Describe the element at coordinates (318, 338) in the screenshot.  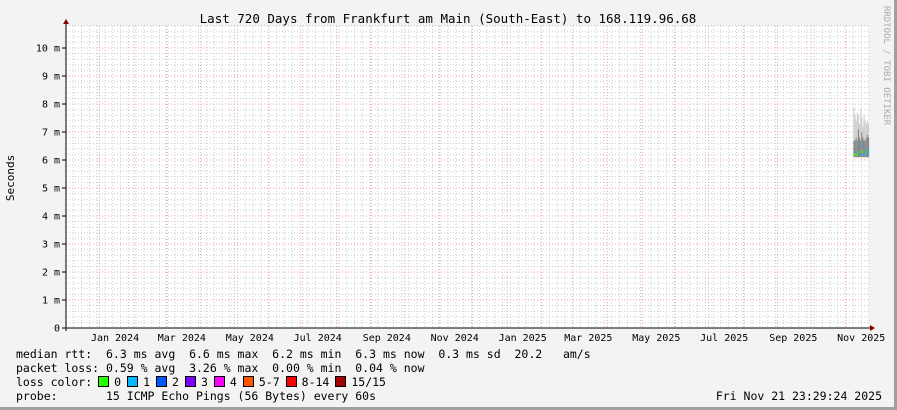
I see `x-tick-label: Jul 2024` at that location.